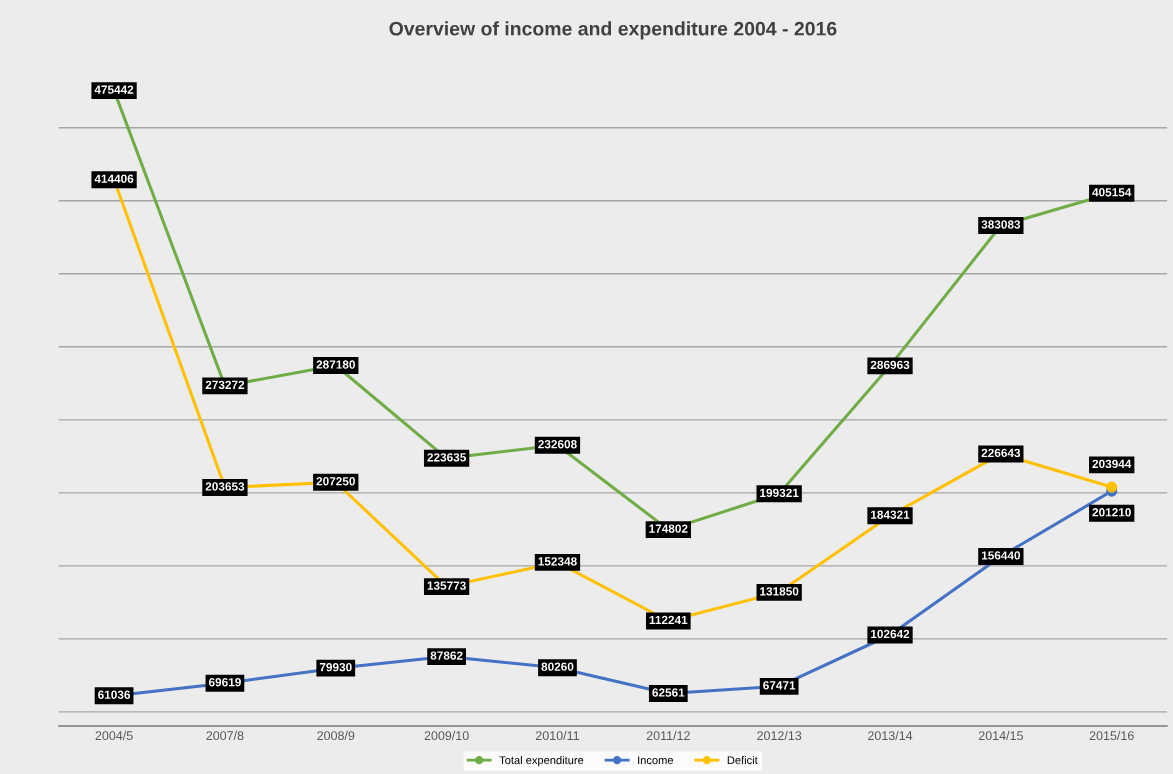 The height and width of the screenshot is (774, 1173). What do you see at coordinates (446, 457) in the screenshot?
I see `data-label: 223635` at bounding box center [446, 457].